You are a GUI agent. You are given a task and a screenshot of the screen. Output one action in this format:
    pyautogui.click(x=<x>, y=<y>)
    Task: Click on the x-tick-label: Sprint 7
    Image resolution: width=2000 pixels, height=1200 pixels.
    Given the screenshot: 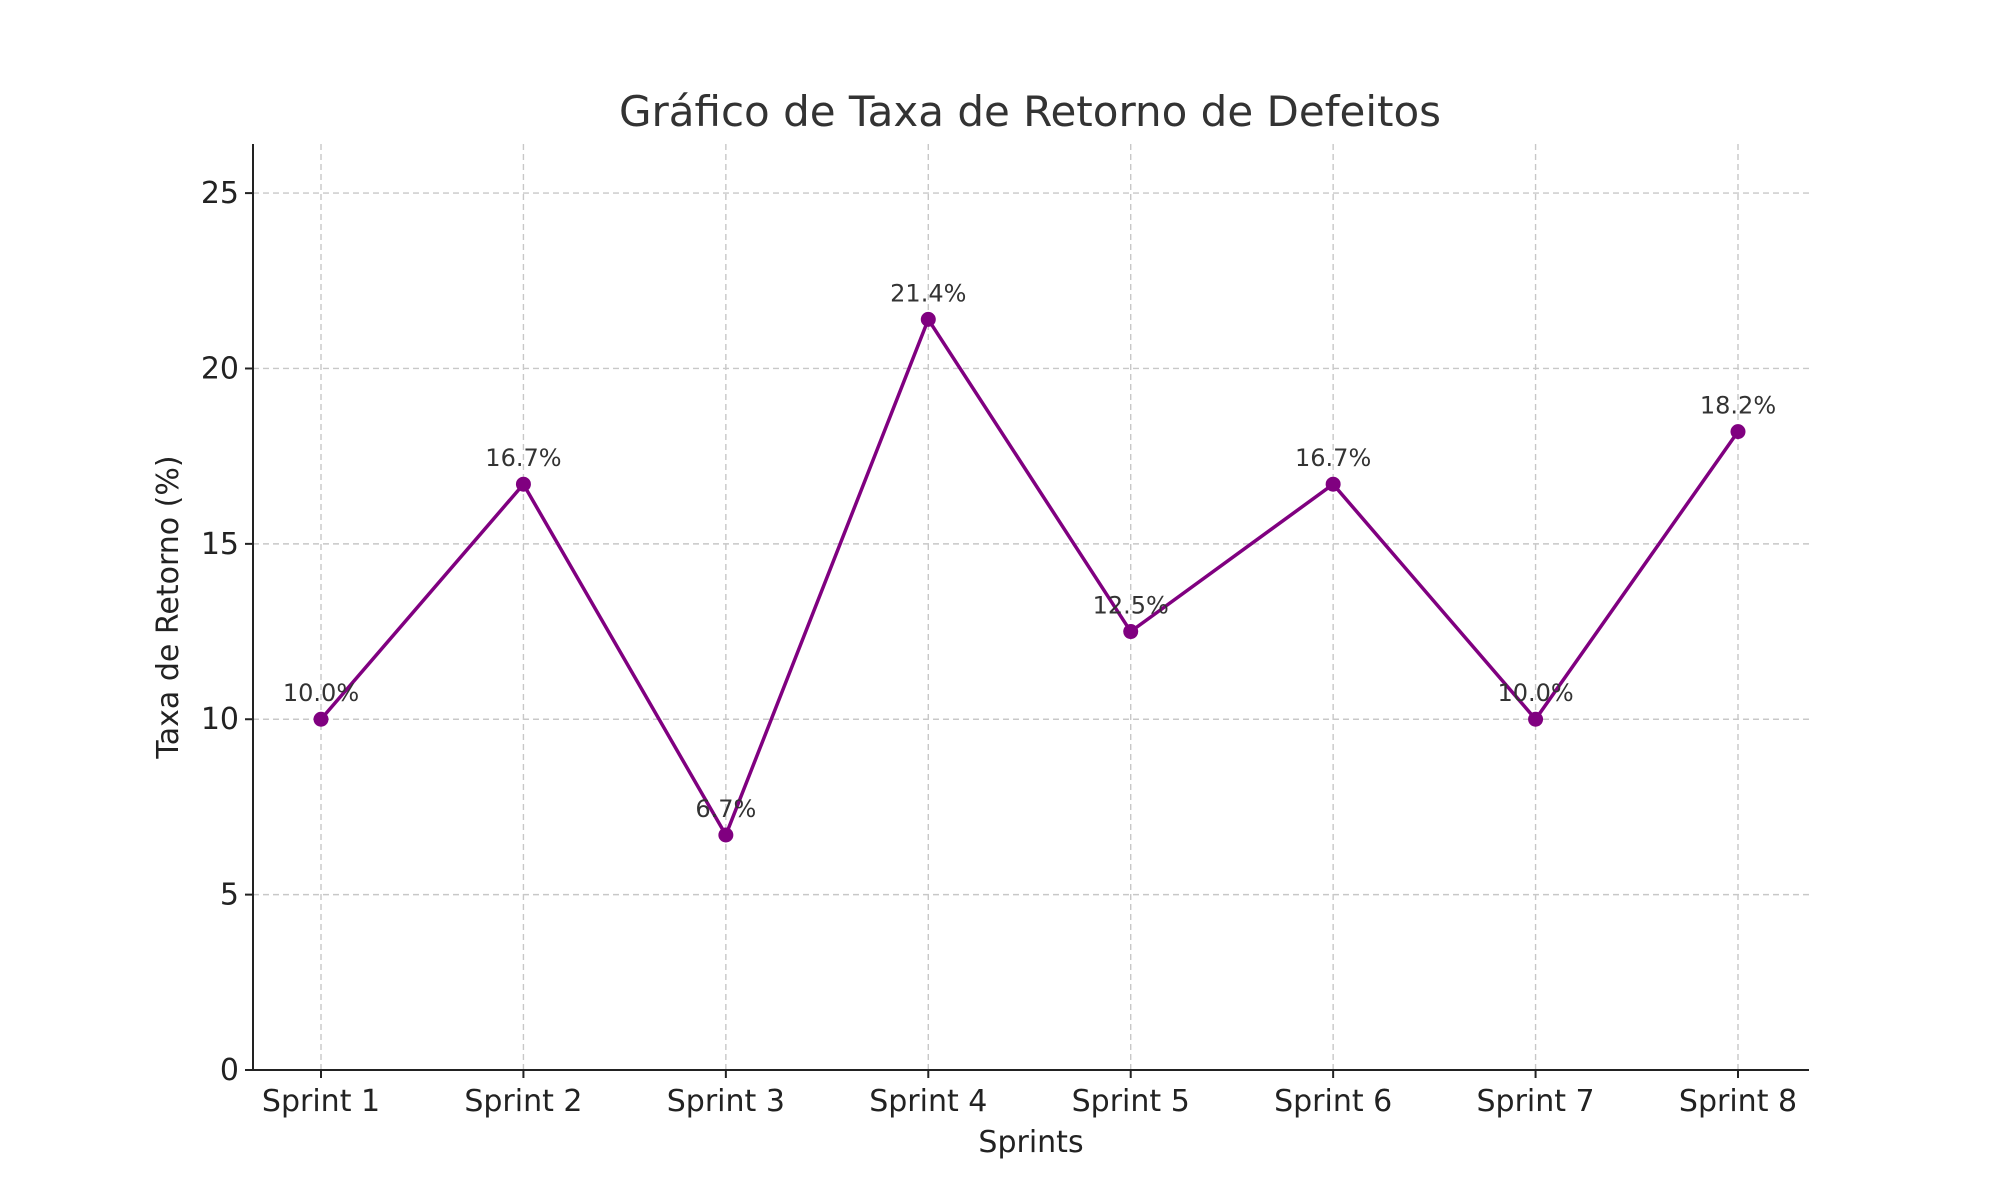 What is the action you would take?
    pyautogui.click(x=1535, y=1101)
    